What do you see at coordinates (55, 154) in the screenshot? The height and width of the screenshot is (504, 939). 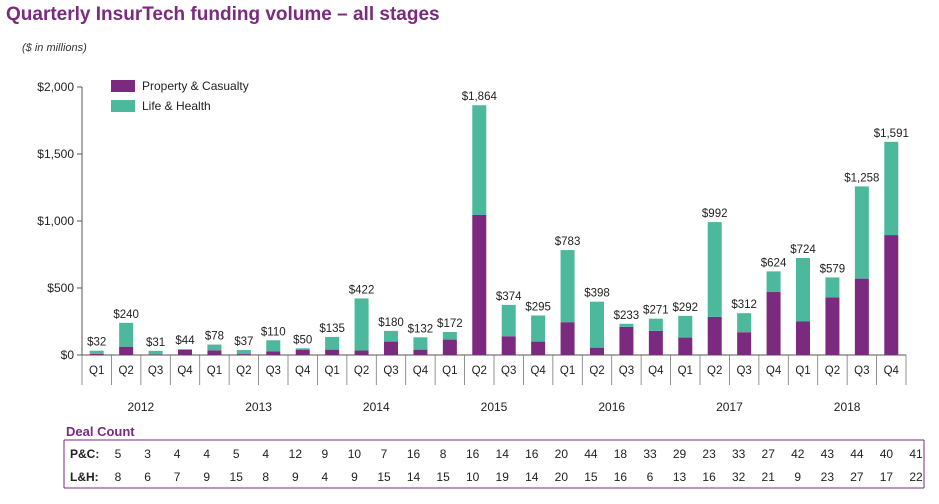 I see `y-tick-label: $1,500` at bounding box center [55, 154].